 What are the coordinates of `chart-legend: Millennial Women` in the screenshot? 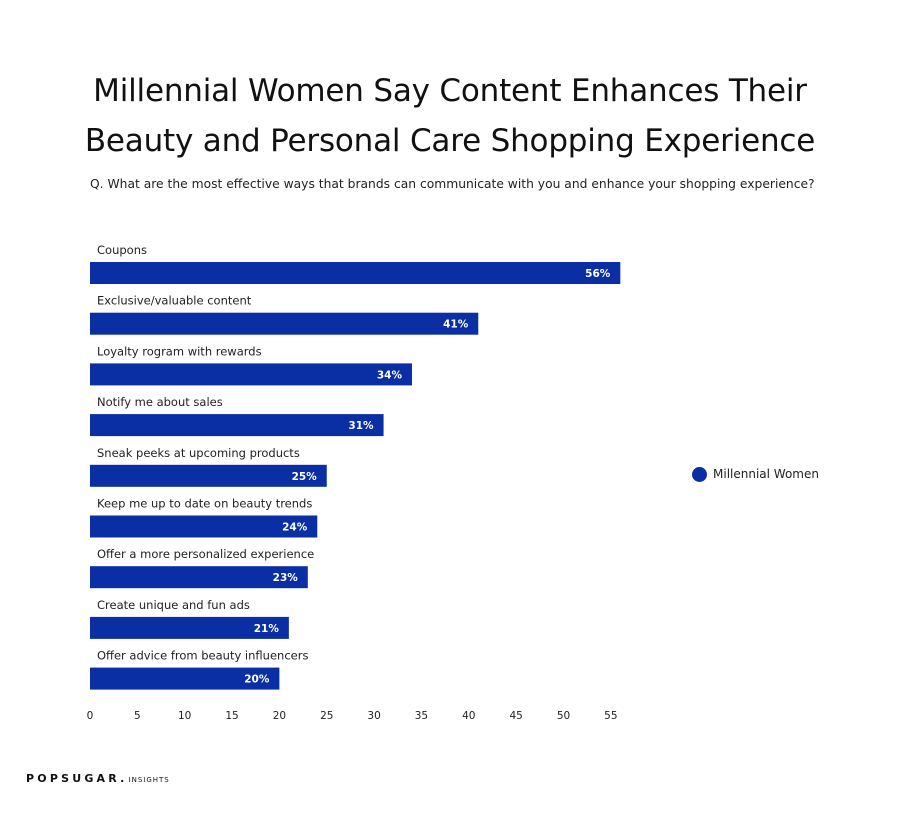 It's located at (755, 474).